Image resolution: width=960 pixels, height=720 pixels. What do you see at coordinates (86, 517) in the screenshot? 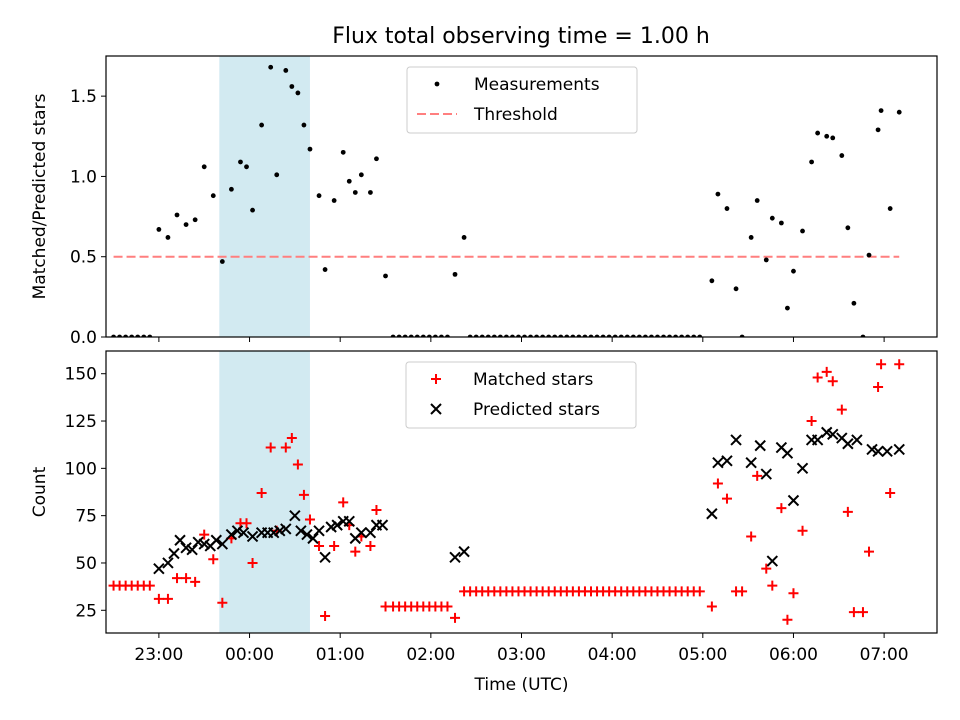
I see `y-tick-label: 75` at bounding box center [86, 517].